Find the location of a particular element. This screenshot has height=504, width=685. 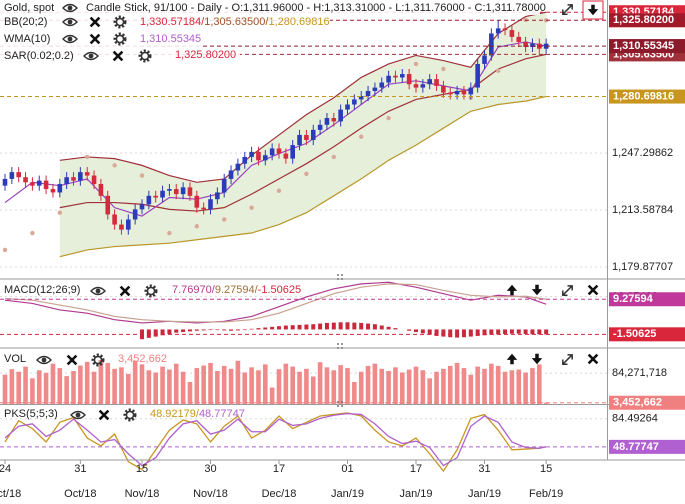

value-tag-label: 1,325.80200 is located at coordinates (643, 20).